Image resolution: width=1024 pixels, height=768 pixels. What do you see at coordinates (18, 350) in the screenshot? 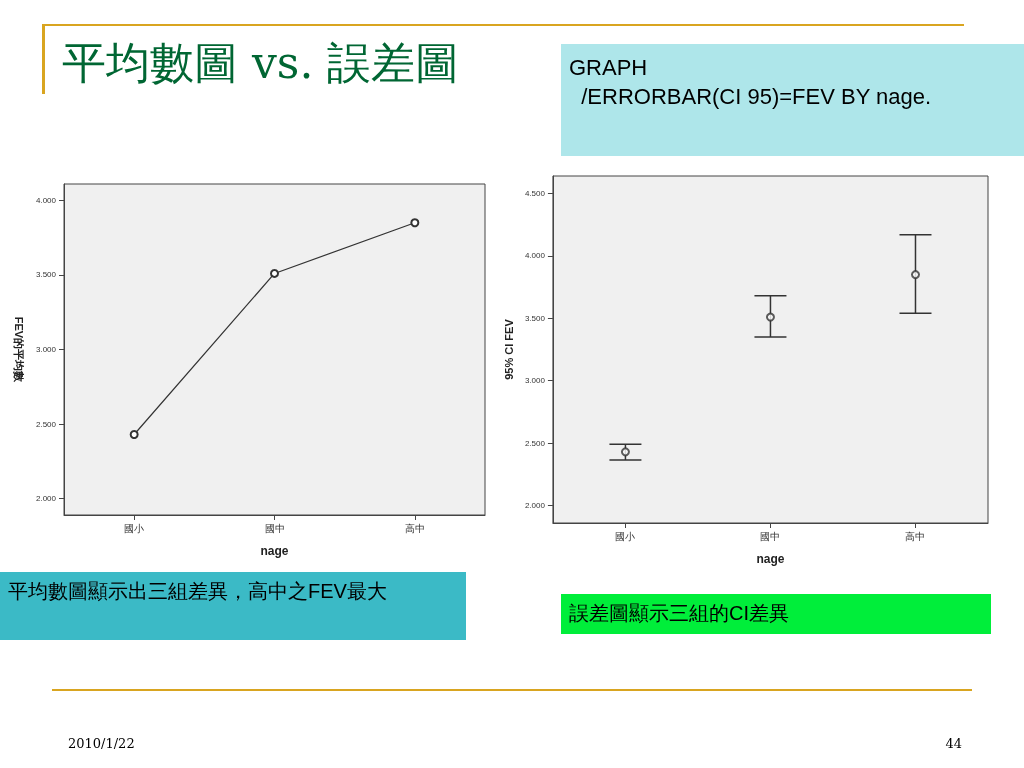
I see `y-axis-title: FEV的平均數` at bounding box center [18, 350].